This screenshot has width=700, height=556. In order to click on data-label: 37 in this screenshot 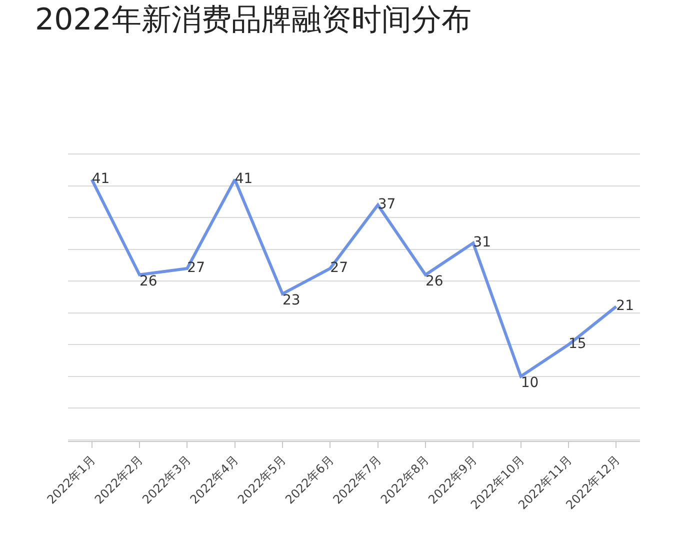, I will do `click(387, 204)`.